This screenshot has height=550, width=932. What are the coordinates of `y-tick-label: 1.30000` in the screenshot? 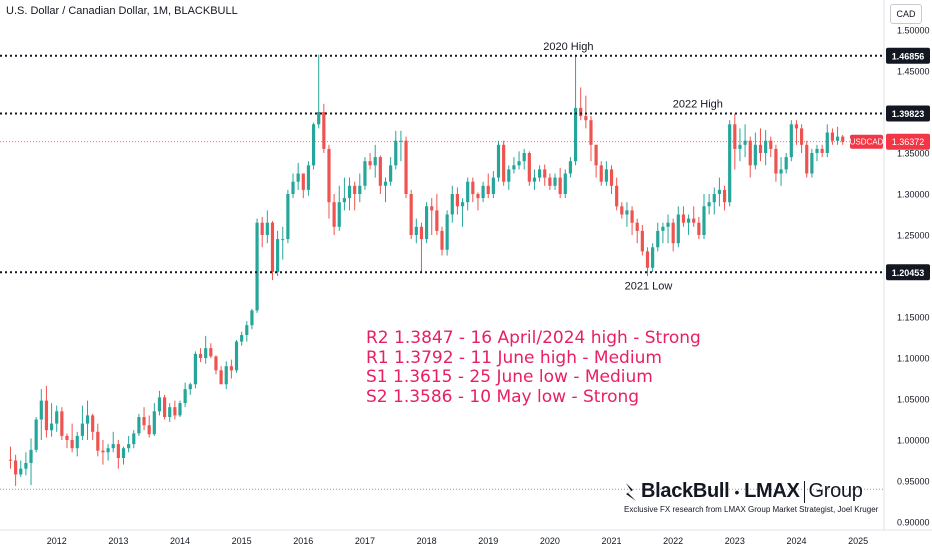 It's located at (913, 195).